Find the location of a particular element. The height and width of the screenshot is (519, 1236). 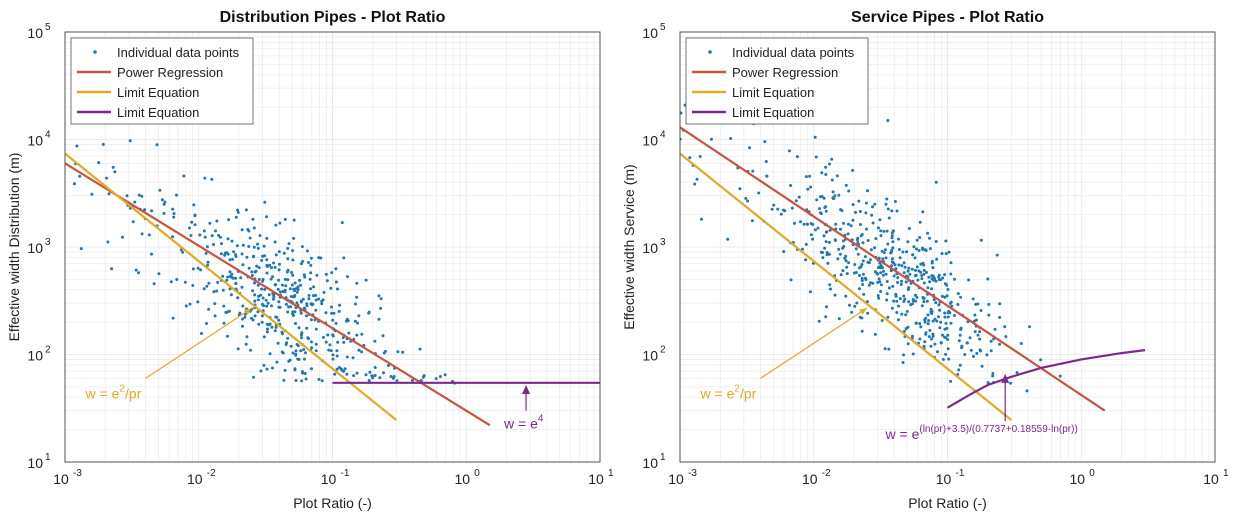

y-axis-label: Effective width Distribution (m) is located at coordinates (14, 247).